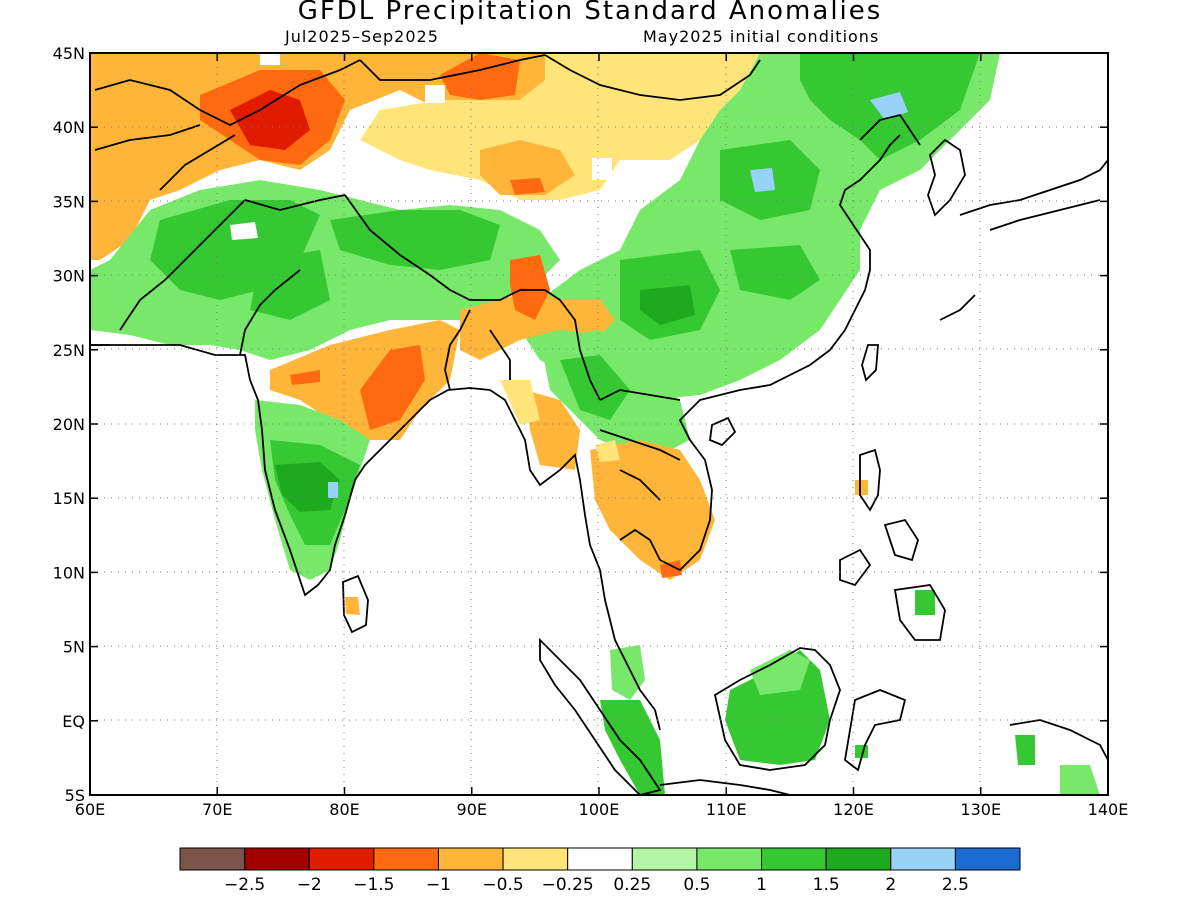 This screenshot has height=900, width=1200. What do you see at coordinates (69, 498) in the screenshot?
I see `y-tick-label: 15N` at bounding box center [69, 498].